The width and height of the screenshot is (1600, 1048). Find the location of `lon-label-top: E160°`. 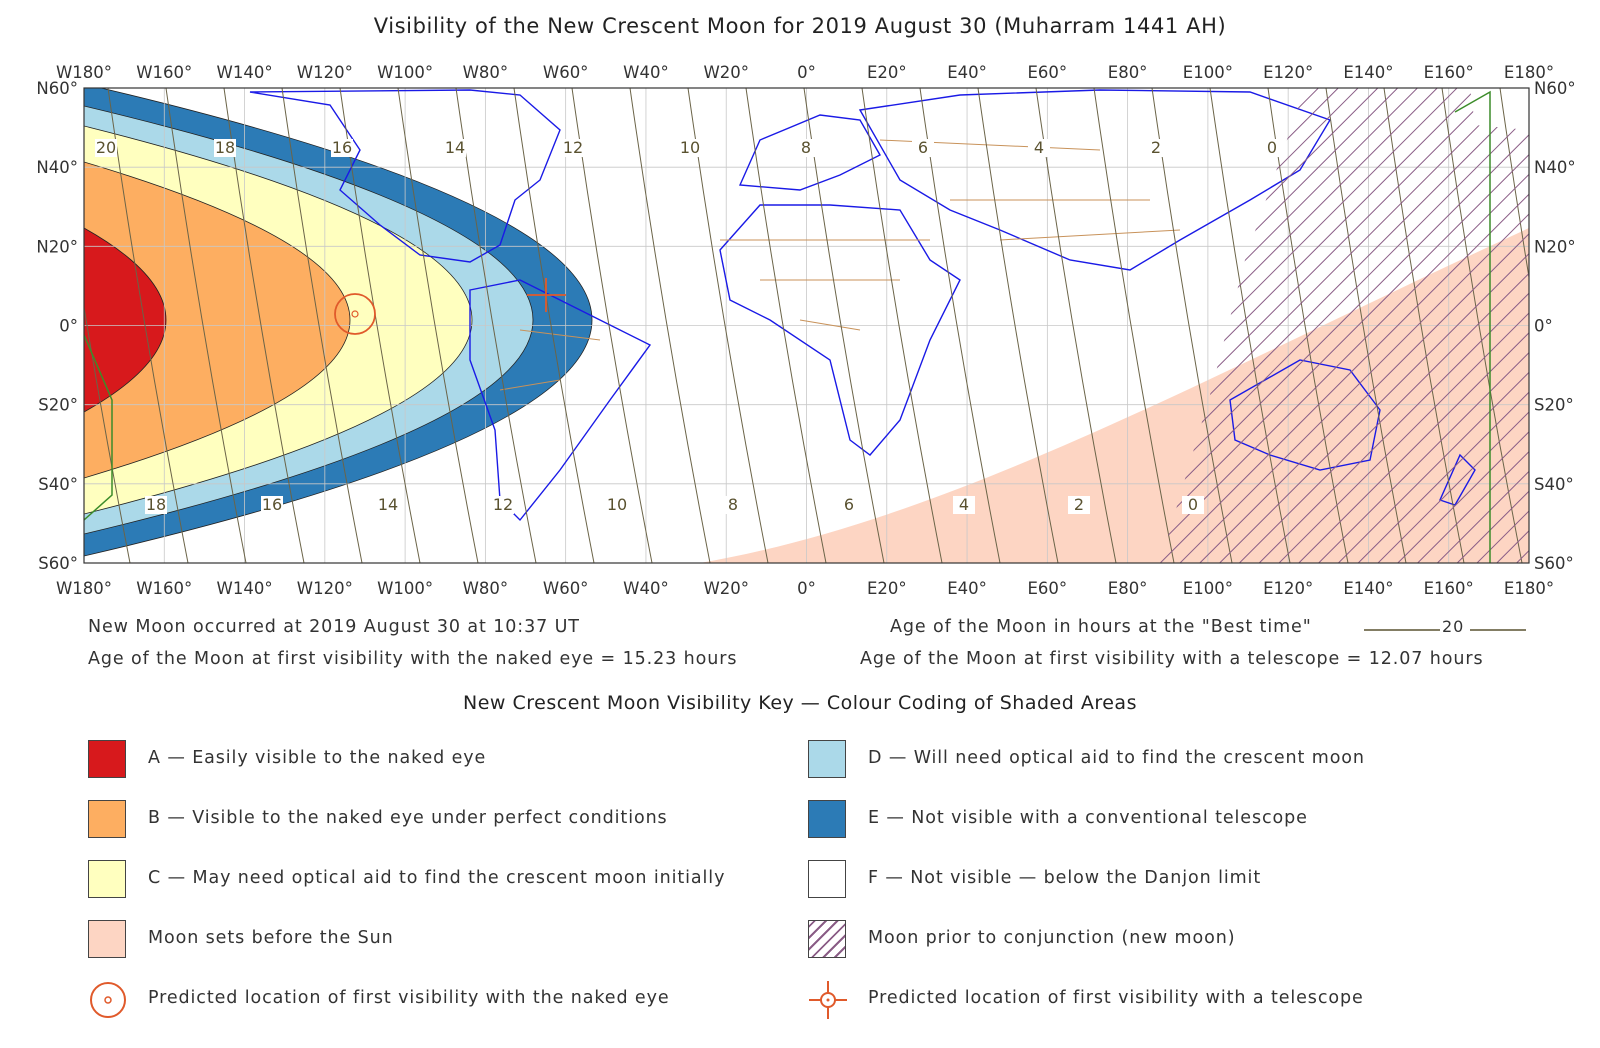

lon-label-top: E160° is located at coordinates (1449, 72).